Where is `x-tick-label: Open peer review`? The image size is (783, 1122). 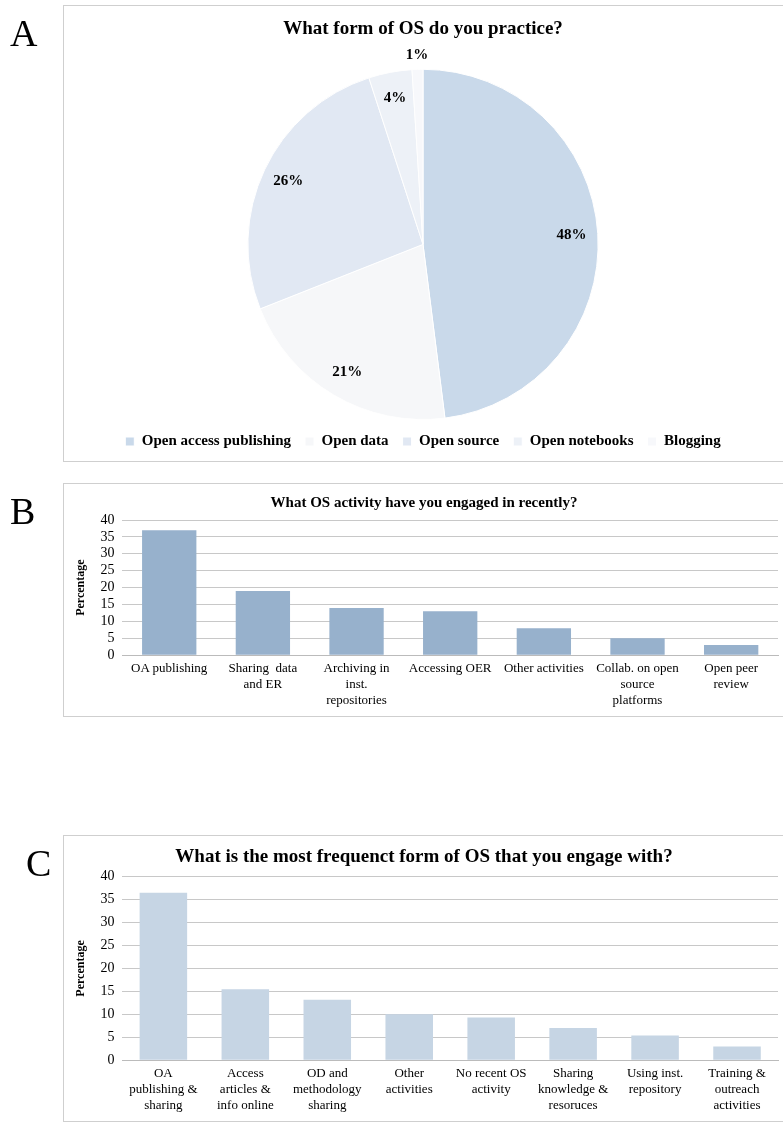 x-tick-label: Open peer review is located at coordinates (731, 676).